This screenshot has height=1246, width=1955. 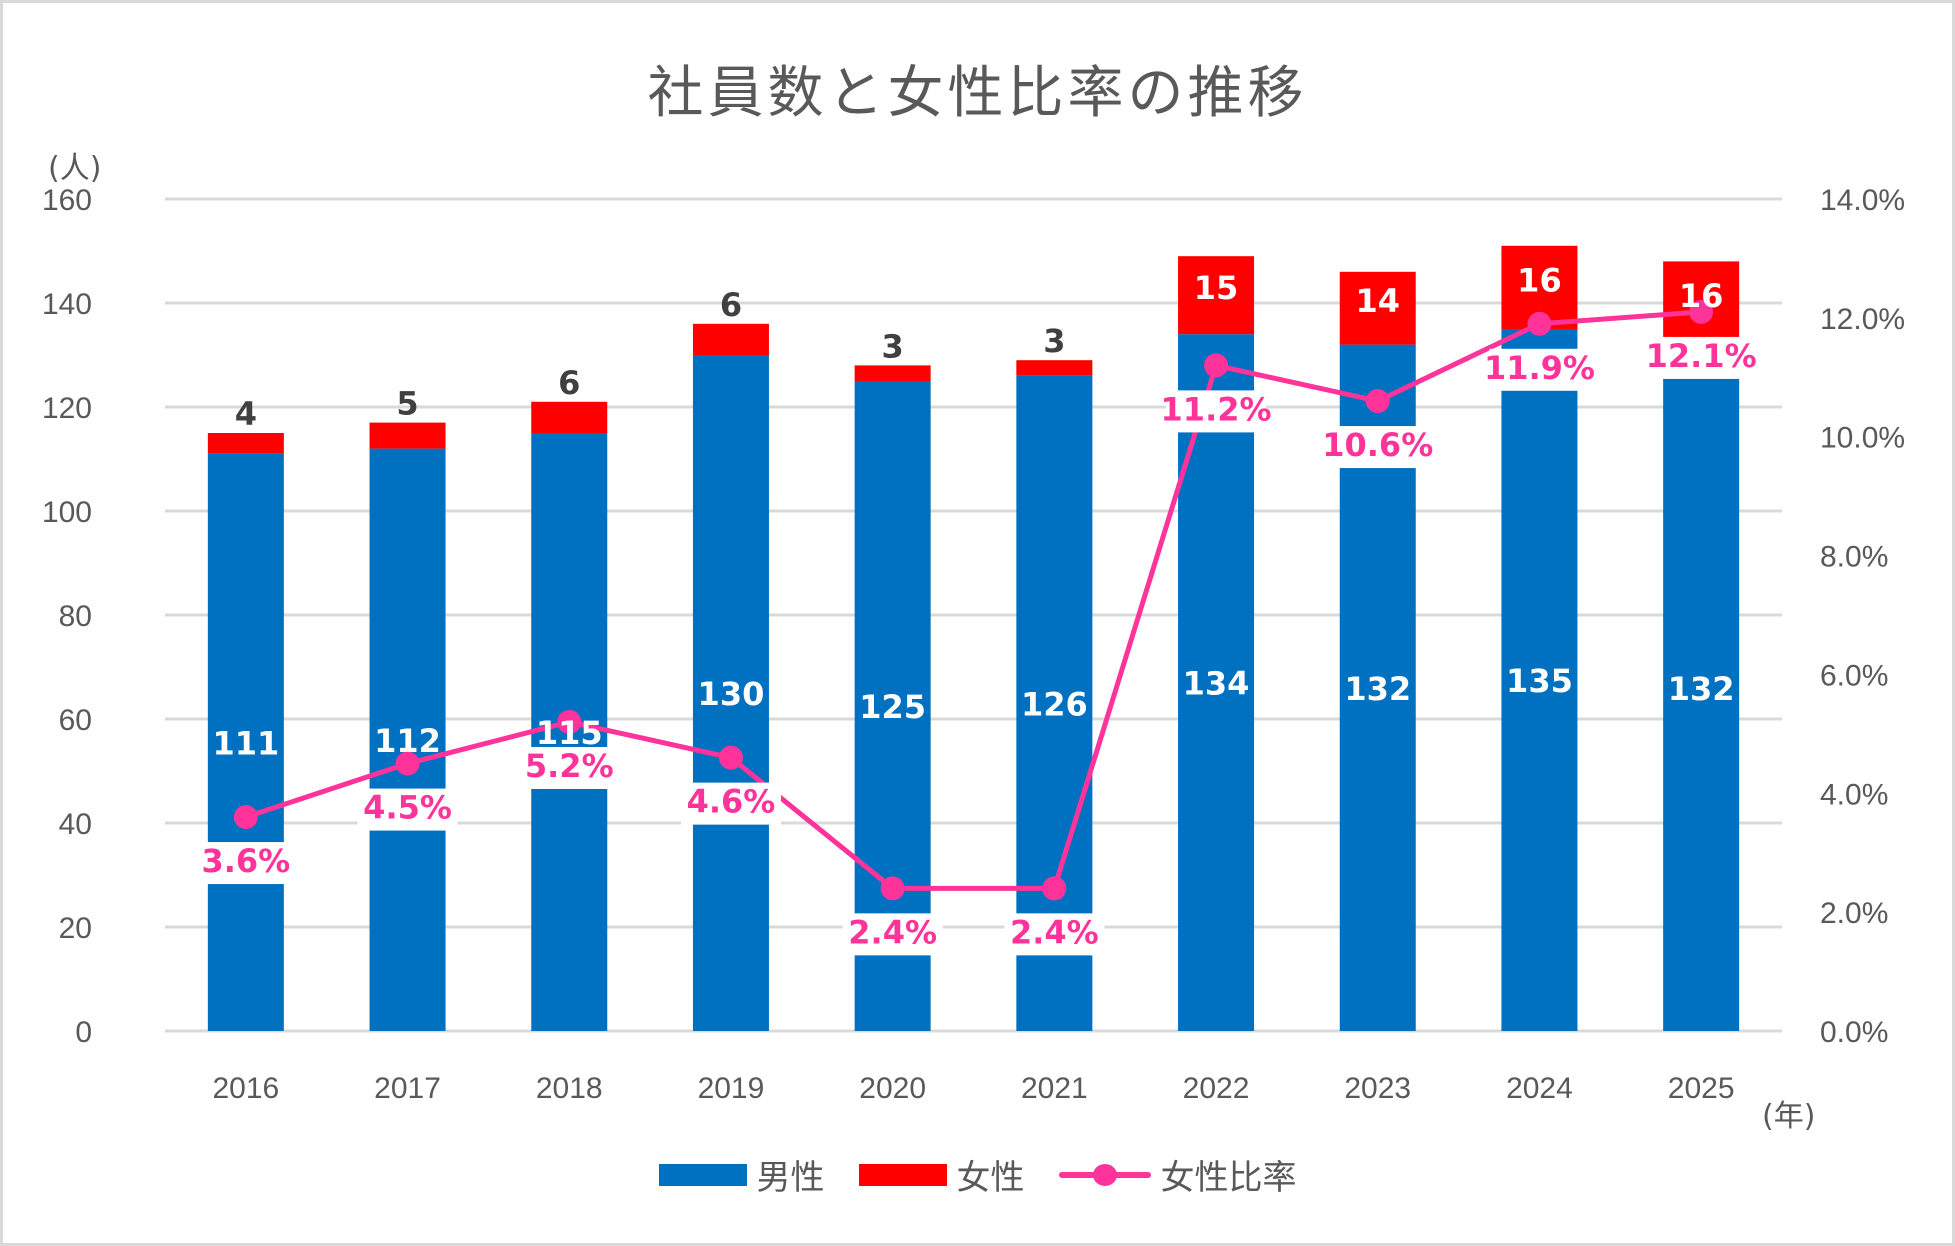 What do you see at coordinates (1854, 557) in the screenshot?
I see `y2-tick-label: 8.0%` at bounding box center [1854, 557].